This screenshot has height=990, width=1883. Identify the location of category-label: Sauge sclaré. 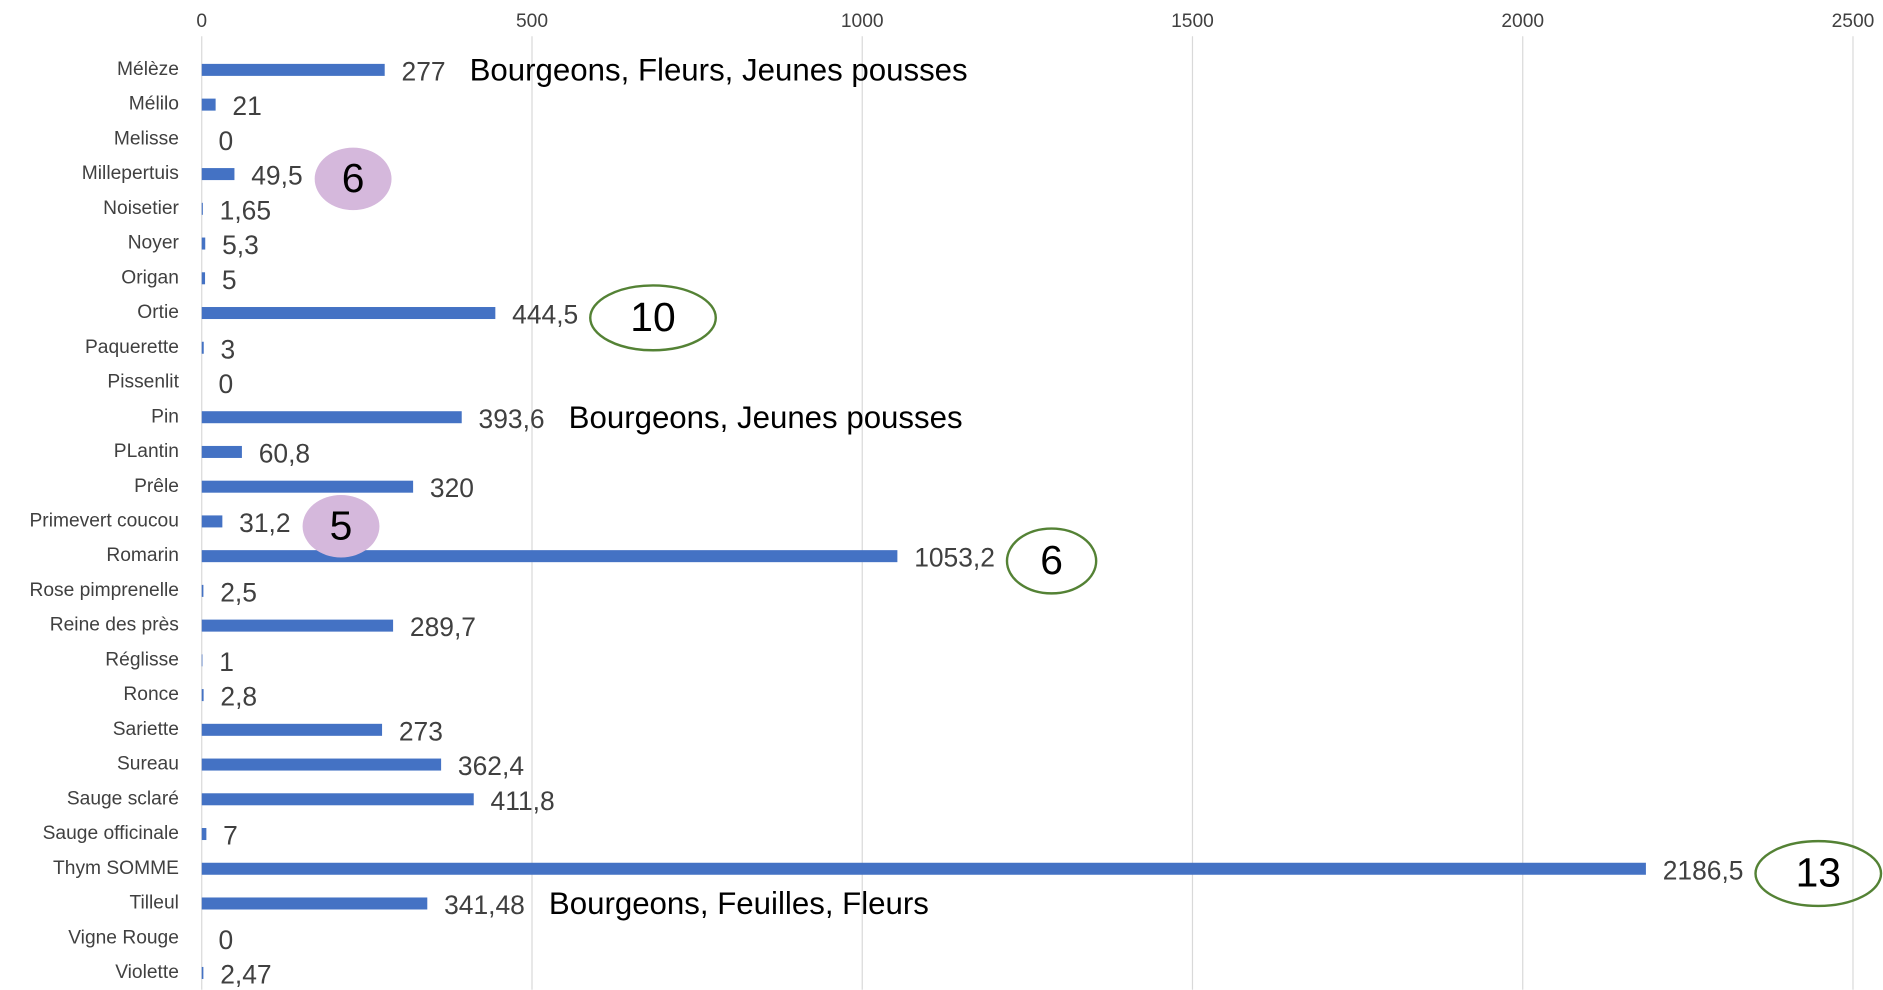
(123, 798).